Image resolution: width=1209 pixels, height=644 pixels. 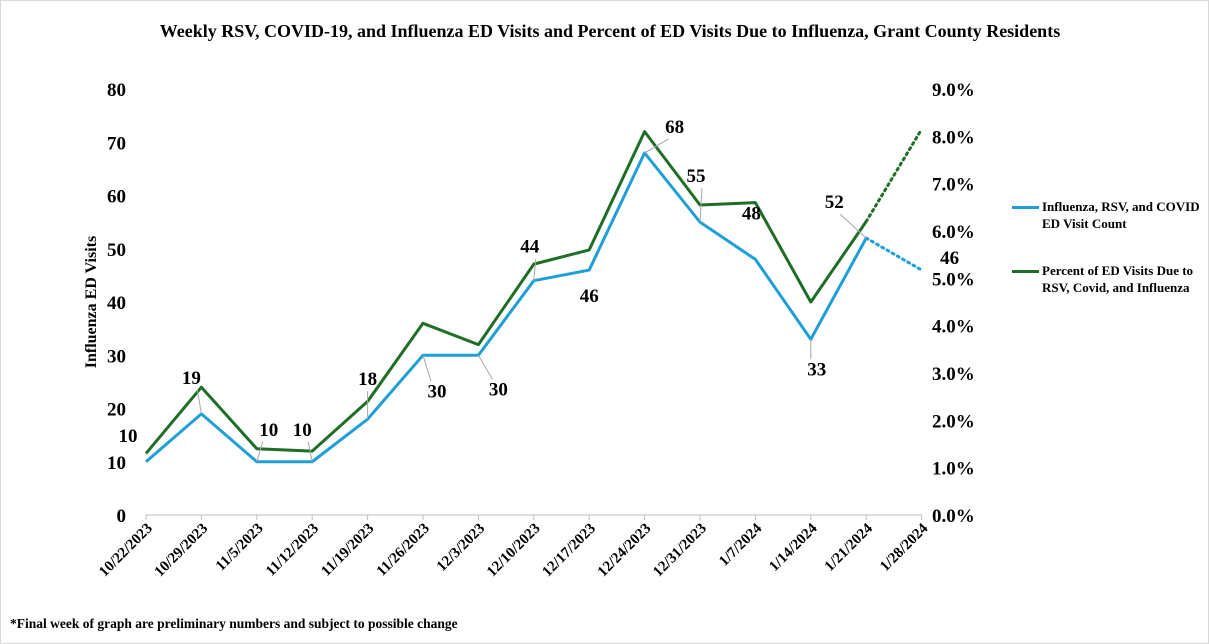 What do you see at coordinates (569, 551) in the screenshot?
I see `x-tick-label: 12/17/2023` at bounding box center [569, 551].